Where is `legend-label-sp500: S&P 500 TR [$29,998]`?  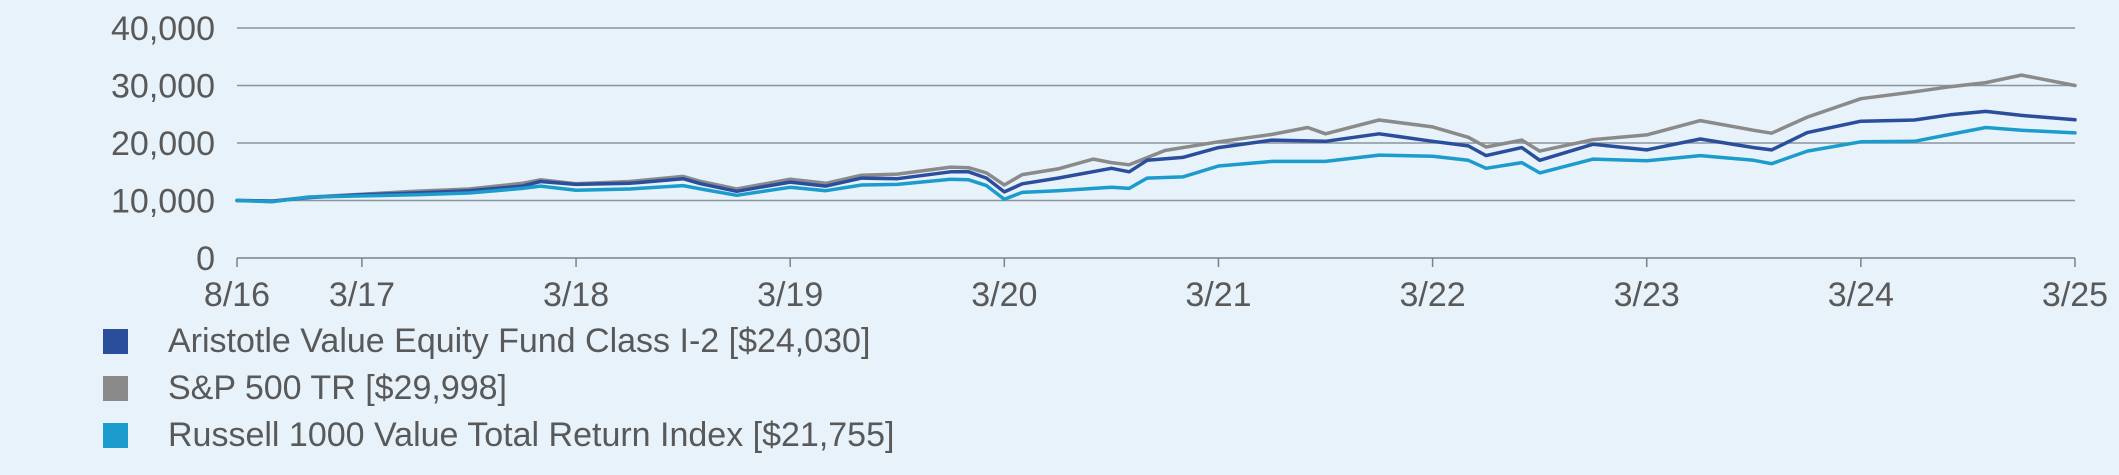 legend-label-sp500: S&P 500 TR [$29,998] is located at coordinates (337, 388).